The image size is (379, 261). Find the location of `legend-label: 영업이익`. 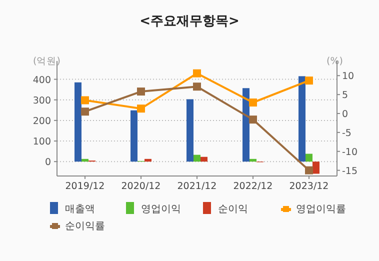

legend-label: 영업이익 is located at coordinates (161, 209).